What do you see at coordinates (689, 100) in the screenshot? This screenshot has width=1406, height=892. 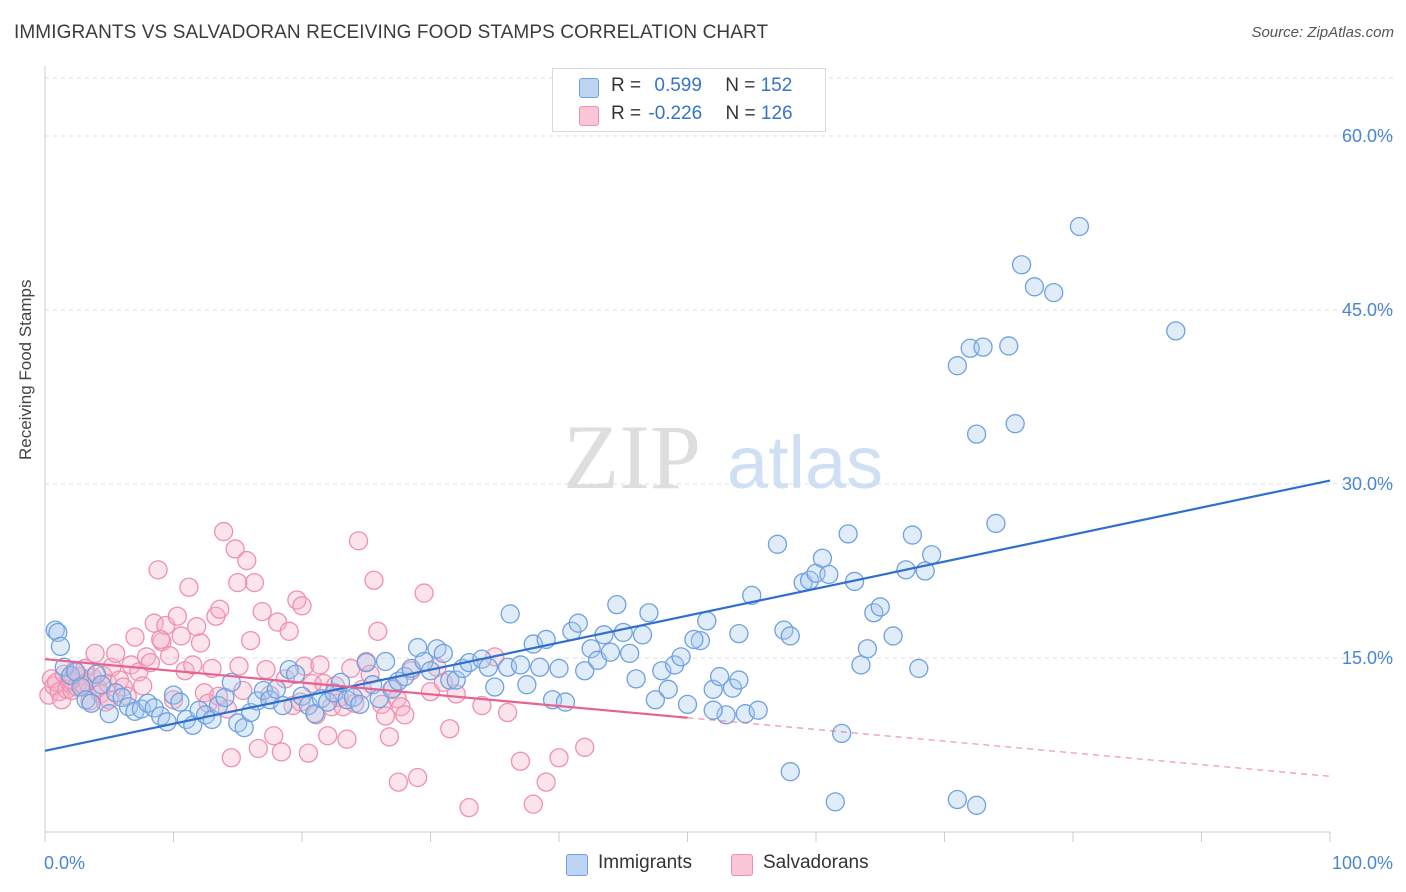 I see `correlation-legend: R = 0.599 N = 152 R = -0.226 N = 126` at bounding box center [689, 100].